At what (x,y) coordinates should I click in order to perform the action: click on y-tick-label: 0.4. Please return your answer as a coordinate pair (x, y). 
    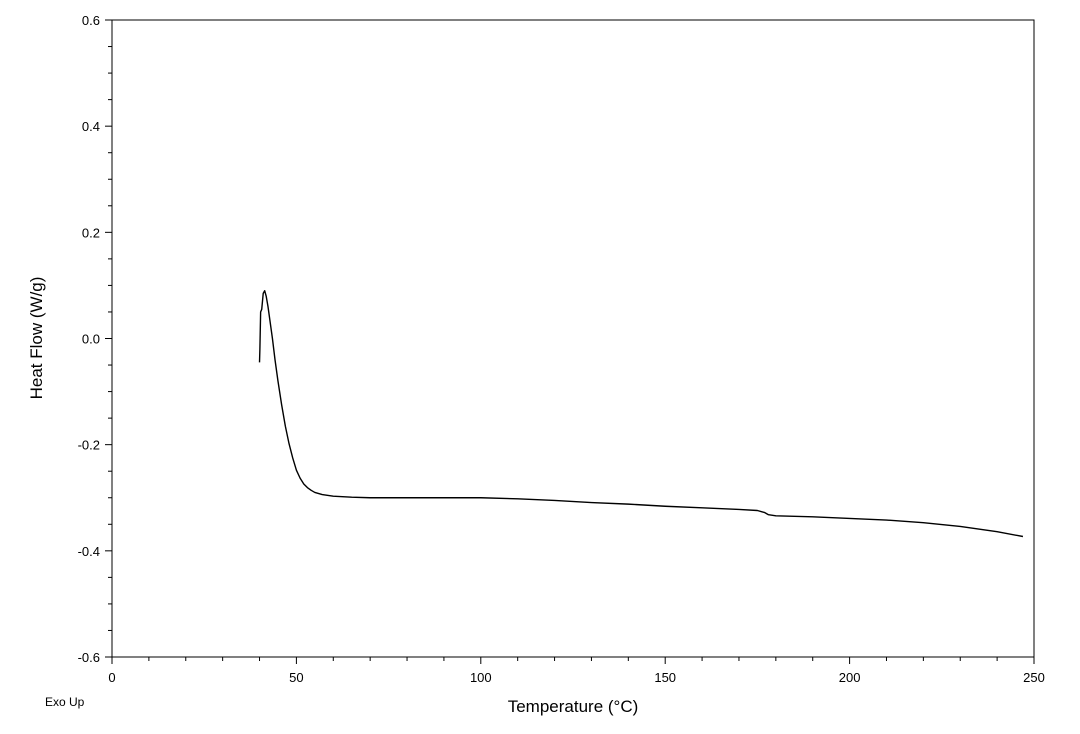
    Looking at the image, I should click on (91, 126).